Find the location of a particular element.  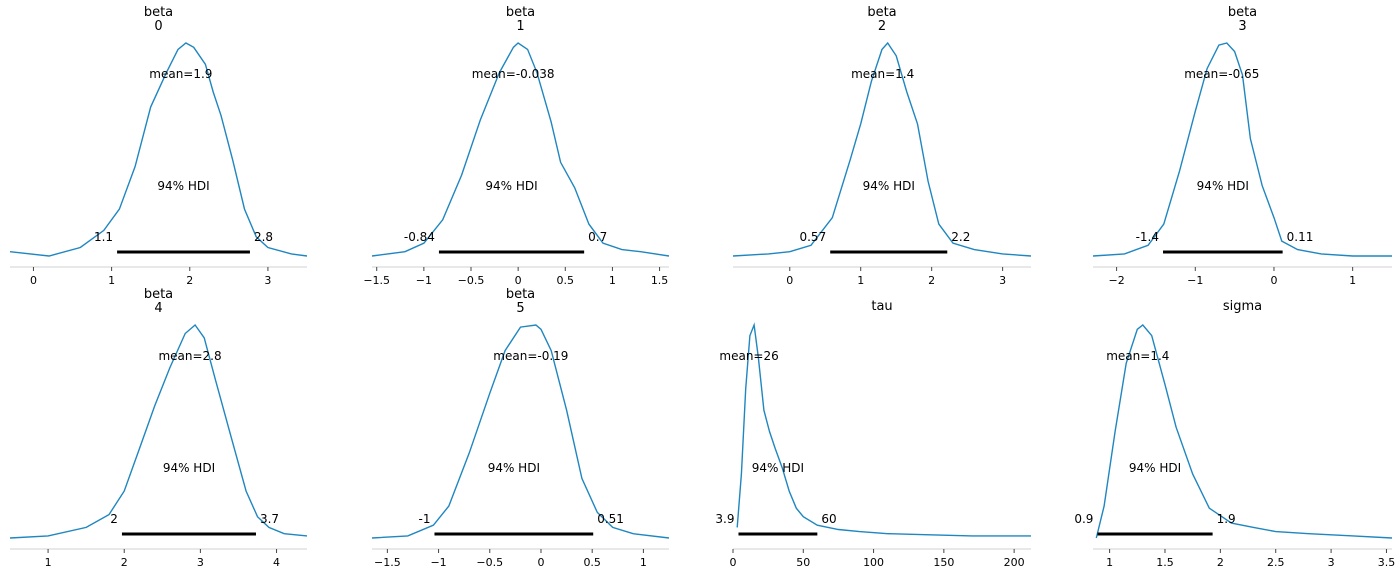

hdi-low-label: 3.9 is located at coordinates (724, 519).